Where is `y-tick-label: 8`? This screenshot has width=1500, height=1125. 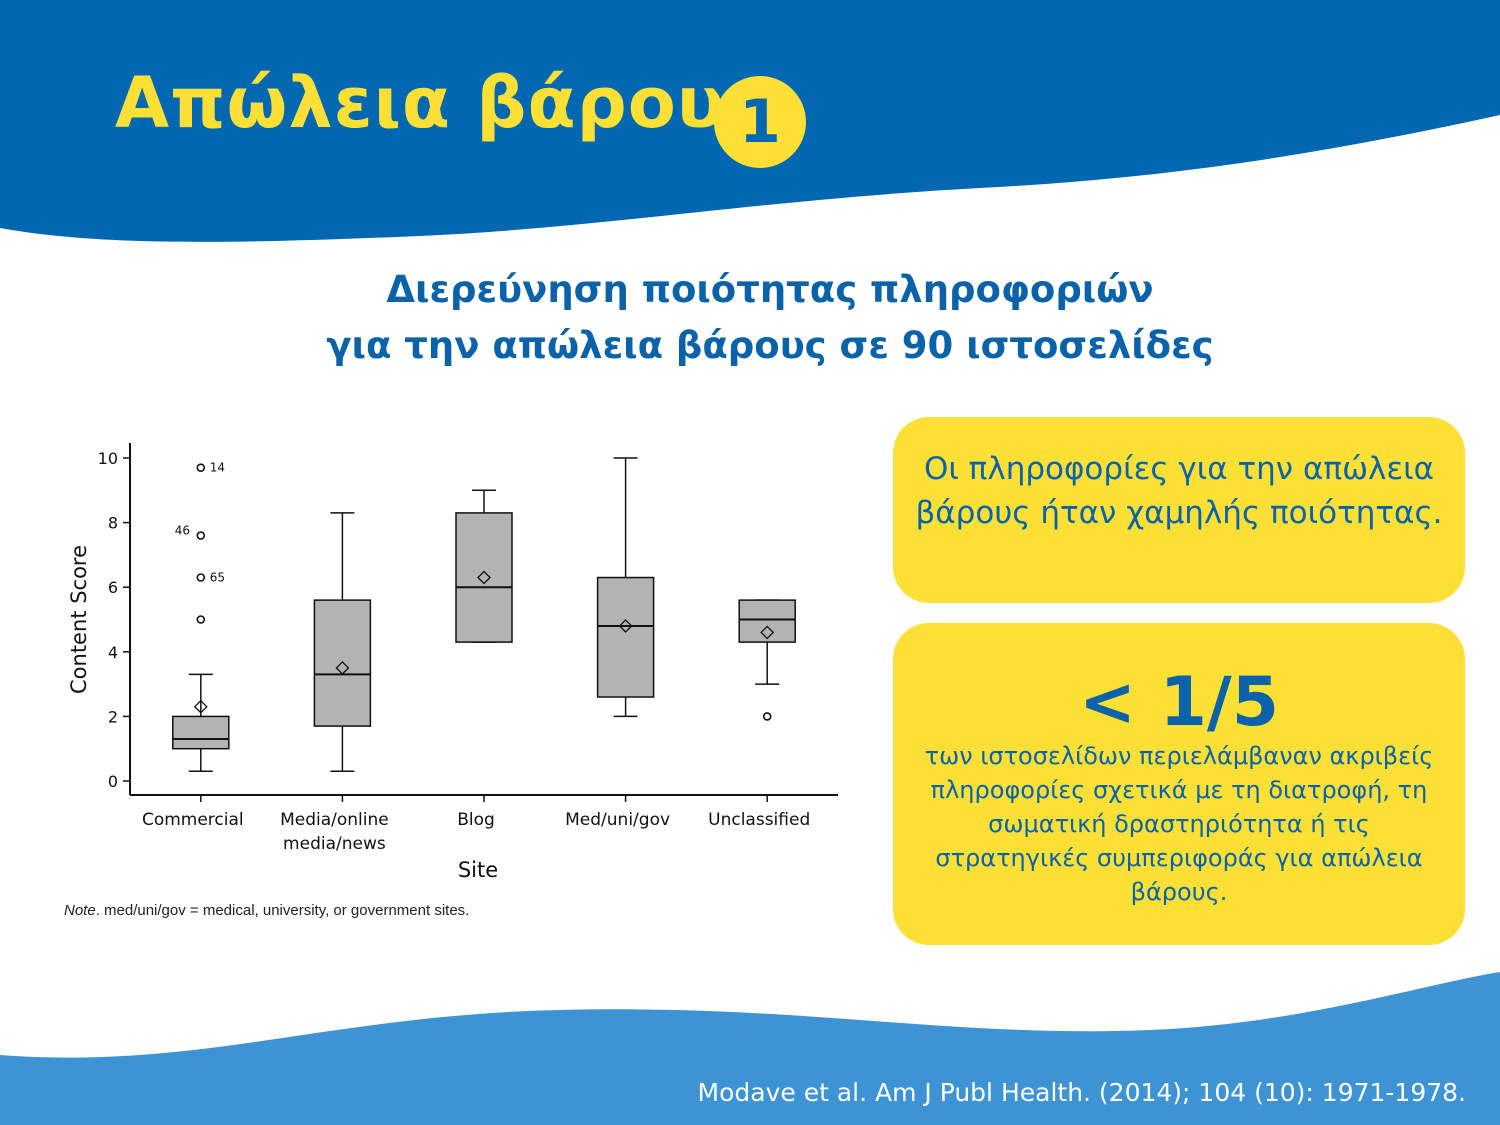
y-tick-label: 8 is located at coordinates (113, 523).